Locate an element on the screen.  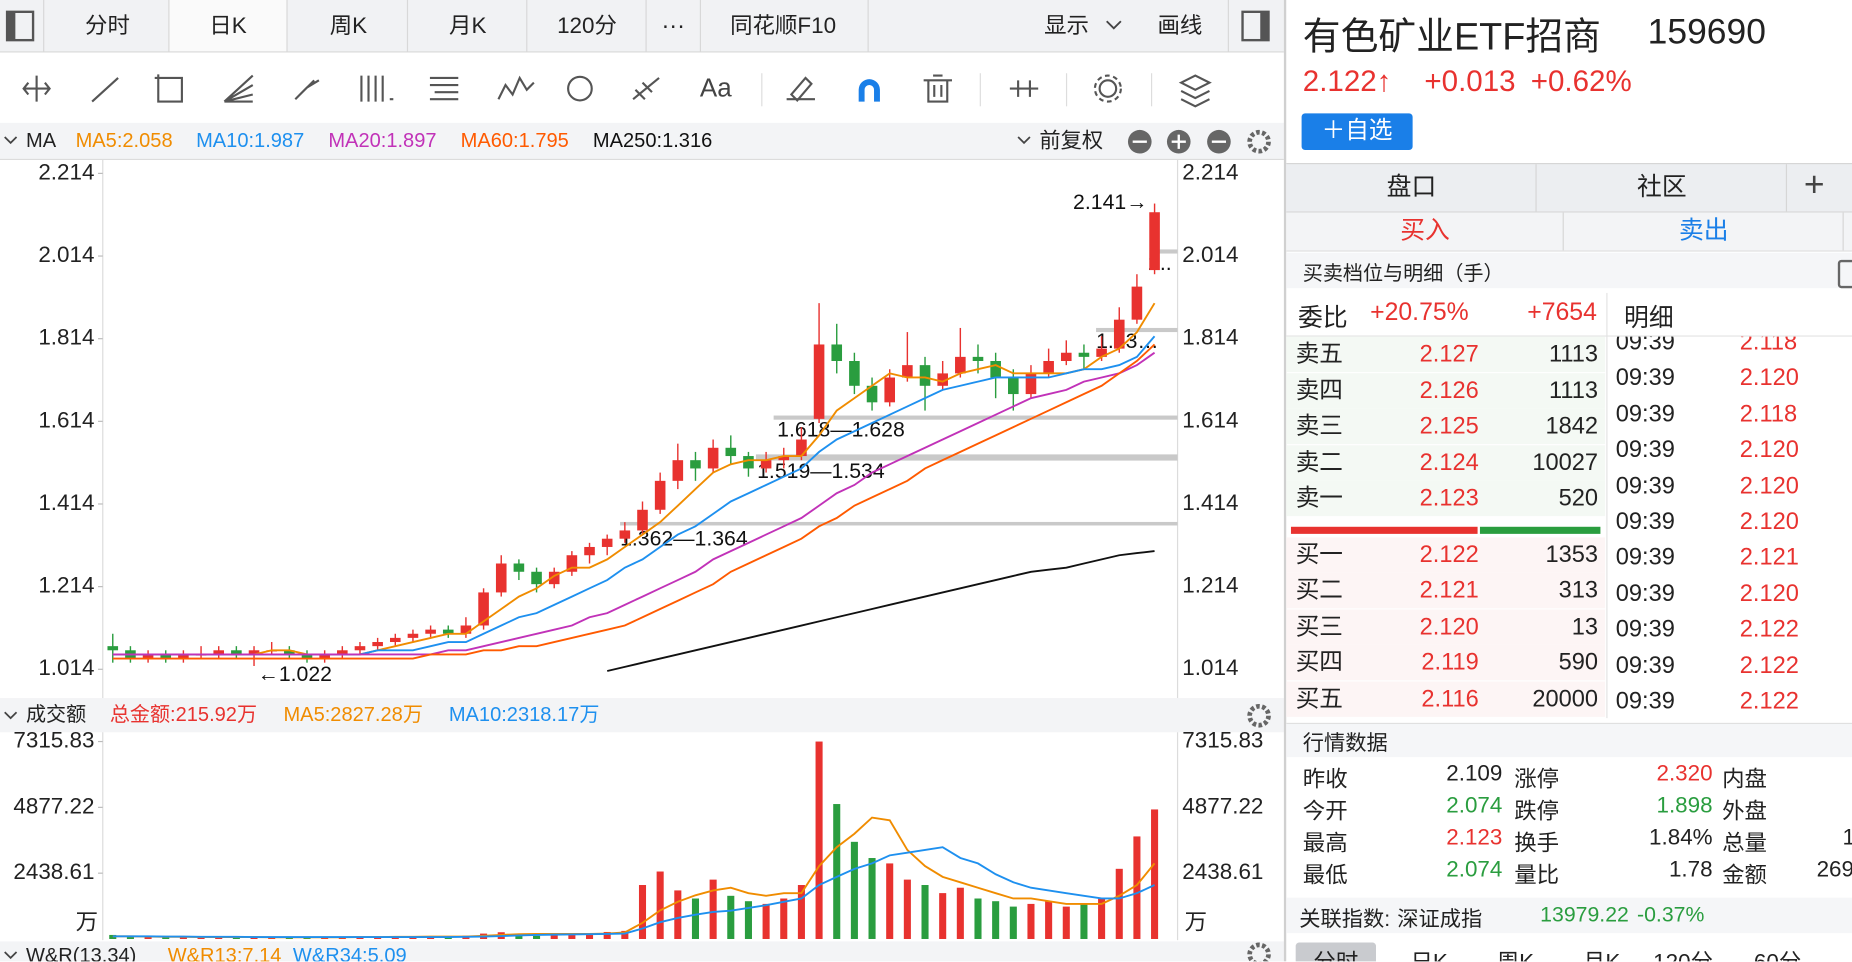
display-menu: 显示 is located at coordinates (1066, 25).